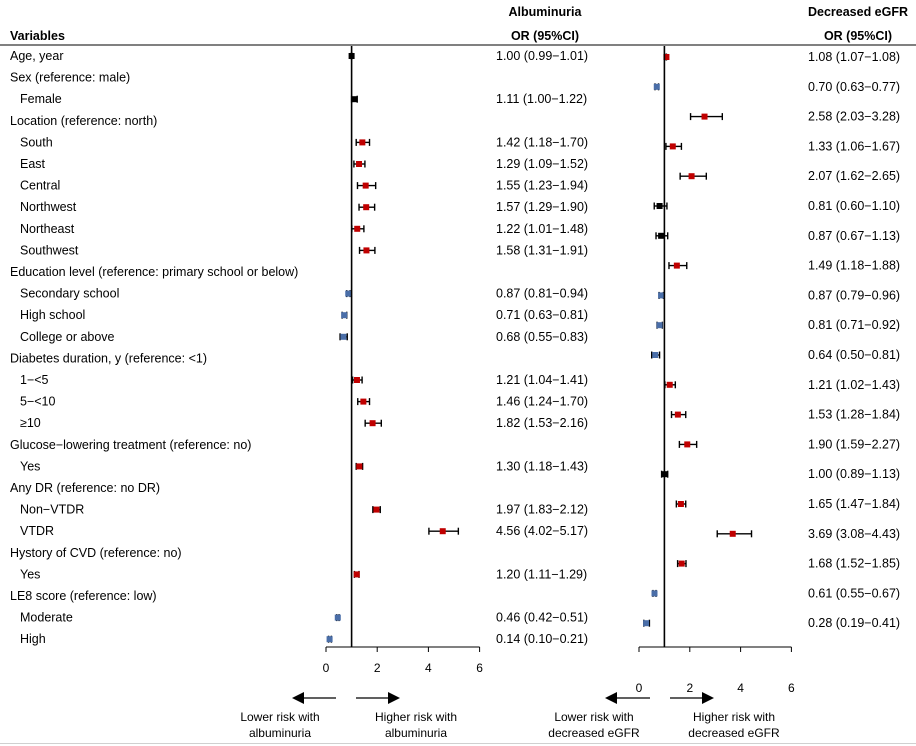 The image size is (916, 746). What do you see at coordinates (708, 698) in the screenshot?
I see `egfr-higher-arrowhead` at bounding box center [708, 698].